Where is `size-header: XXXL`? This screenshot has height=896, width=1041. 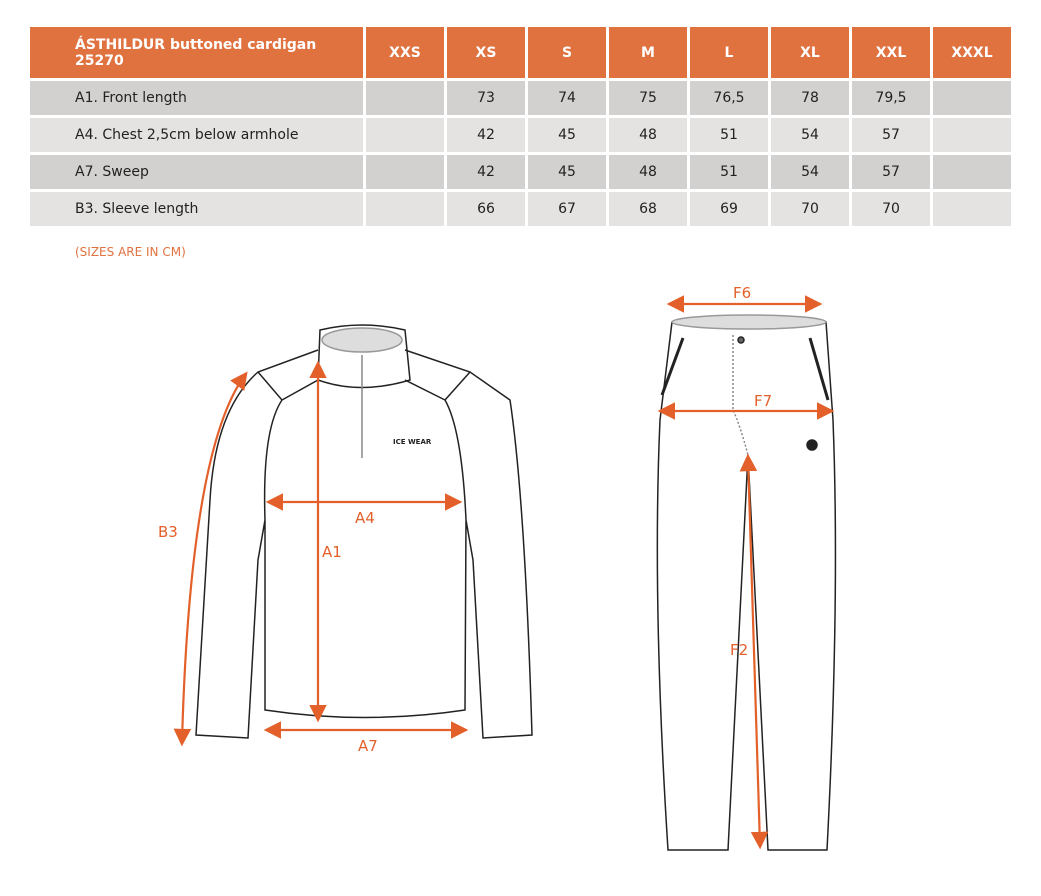
size-header: XXXL is located at coordinates (972, 52).